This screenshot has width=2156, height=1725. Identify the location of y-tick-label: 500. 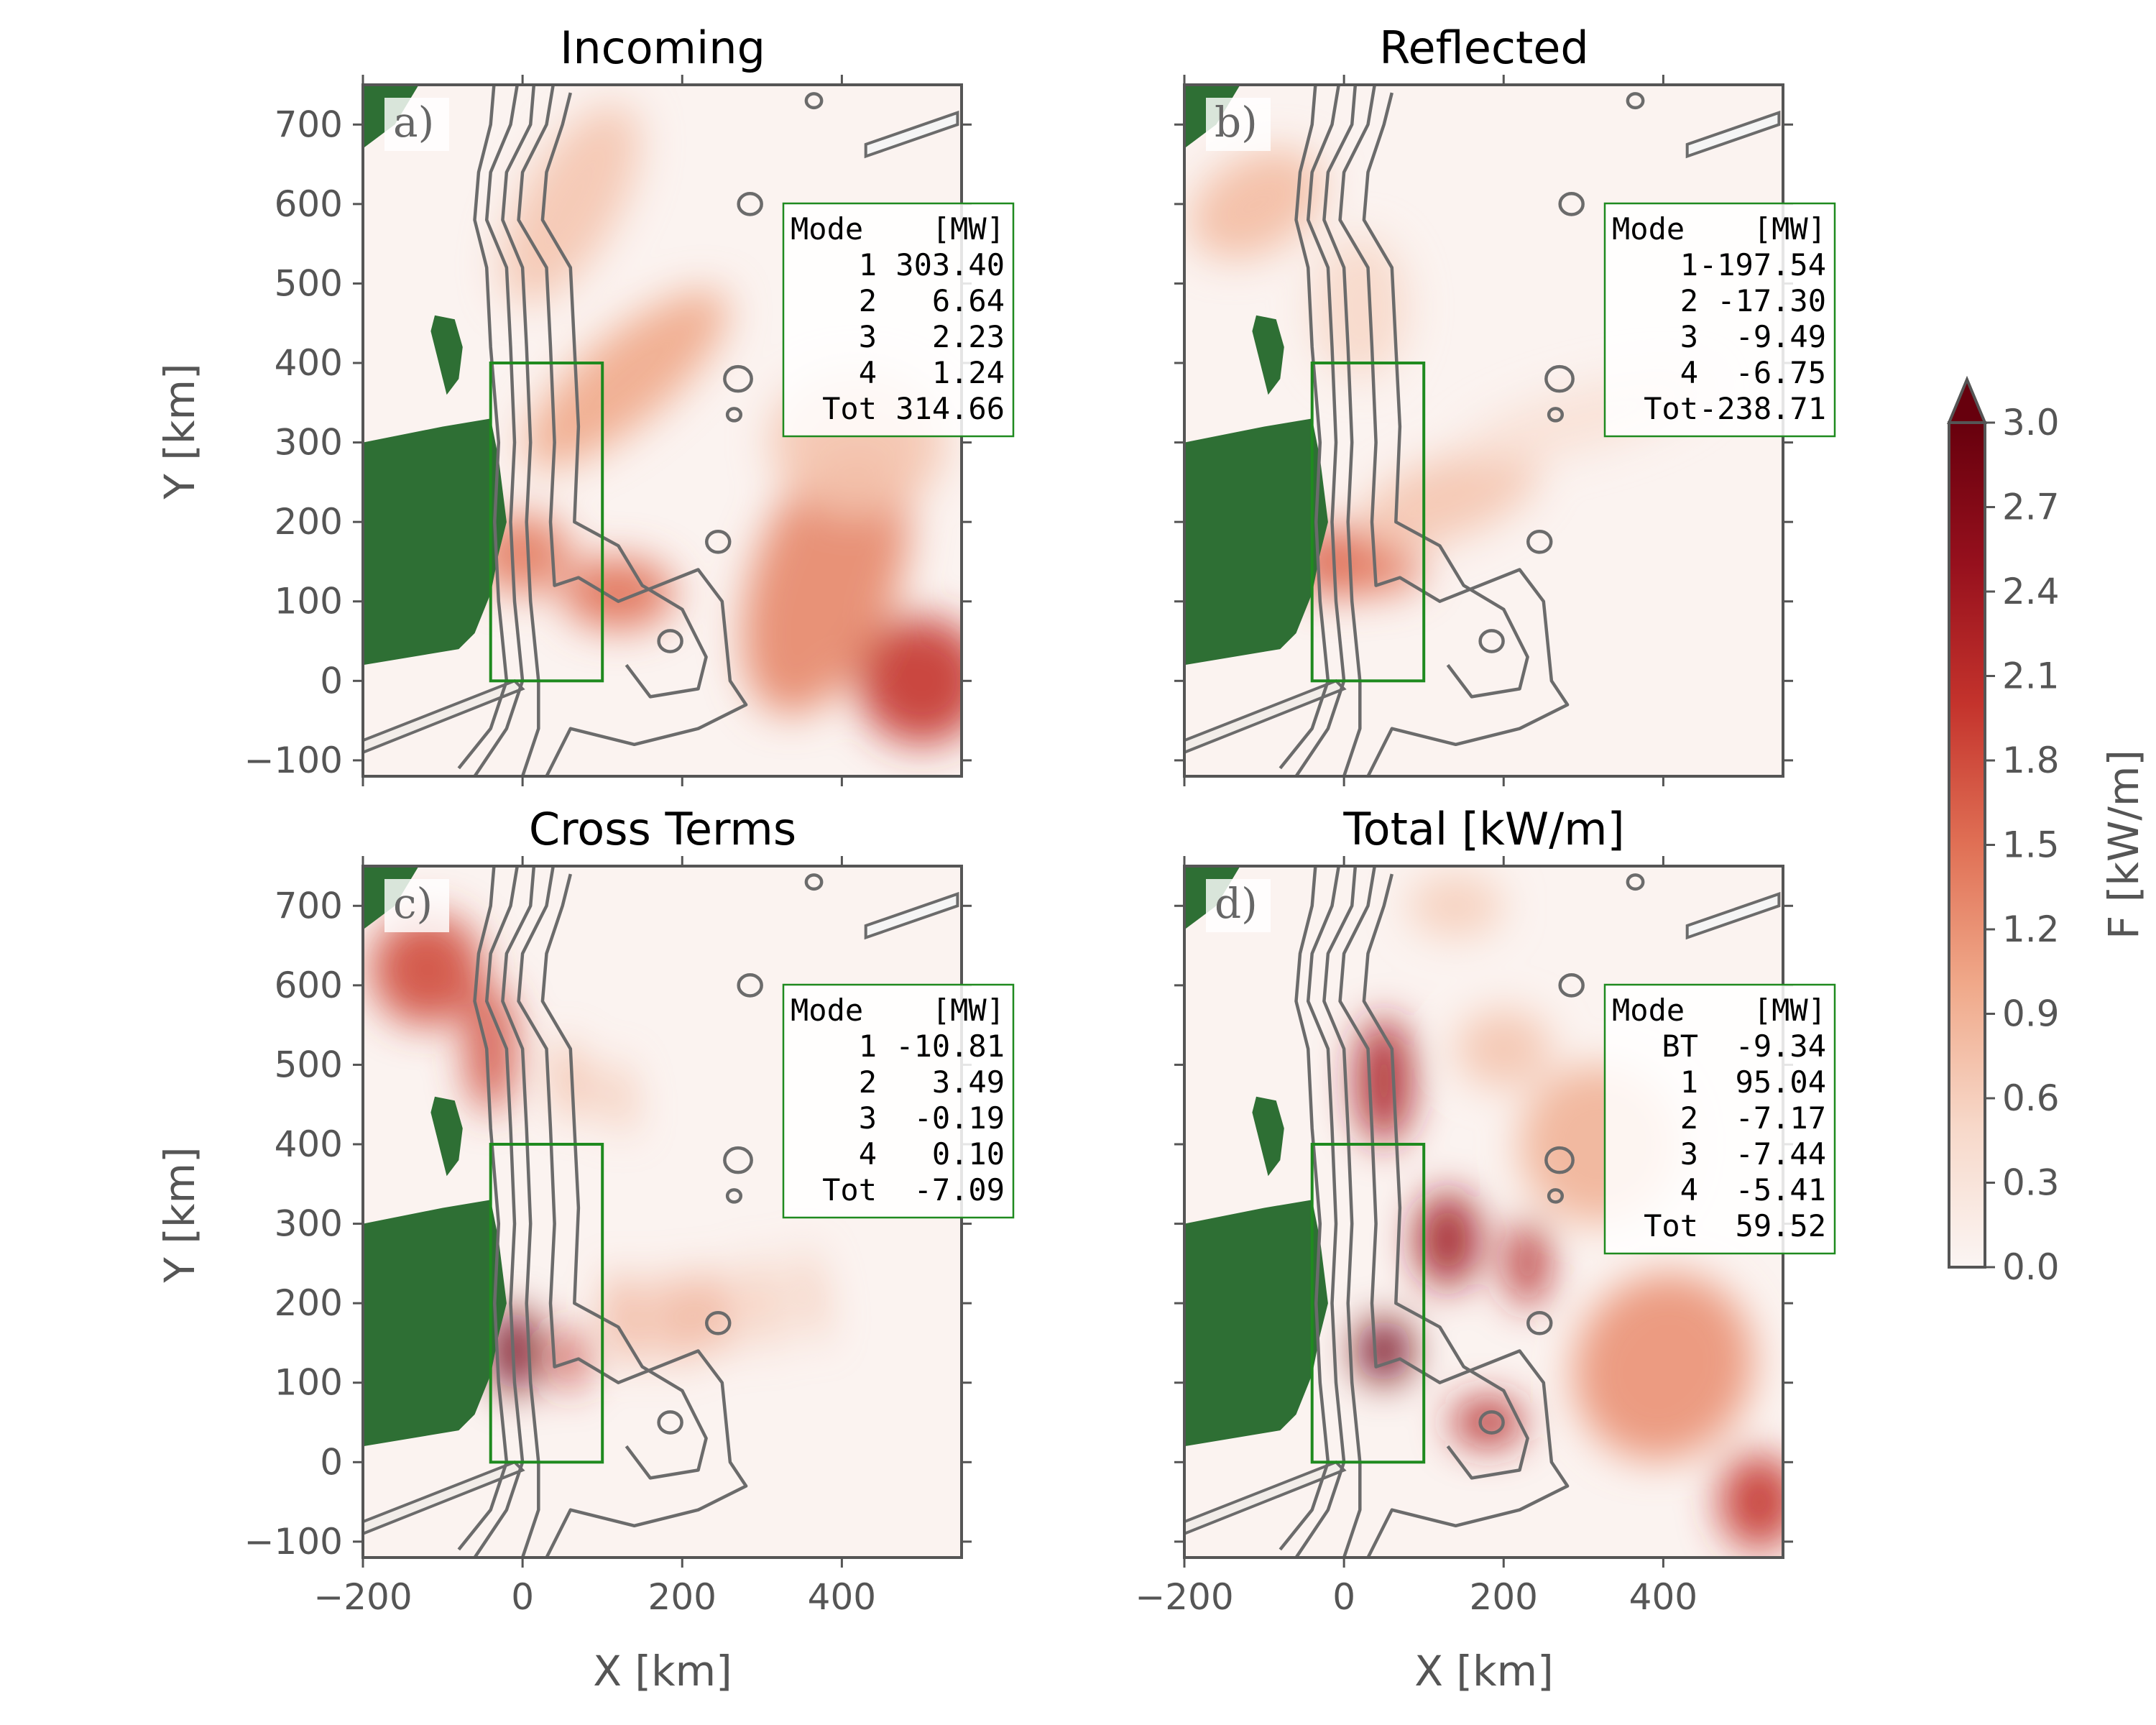
(309, 283).